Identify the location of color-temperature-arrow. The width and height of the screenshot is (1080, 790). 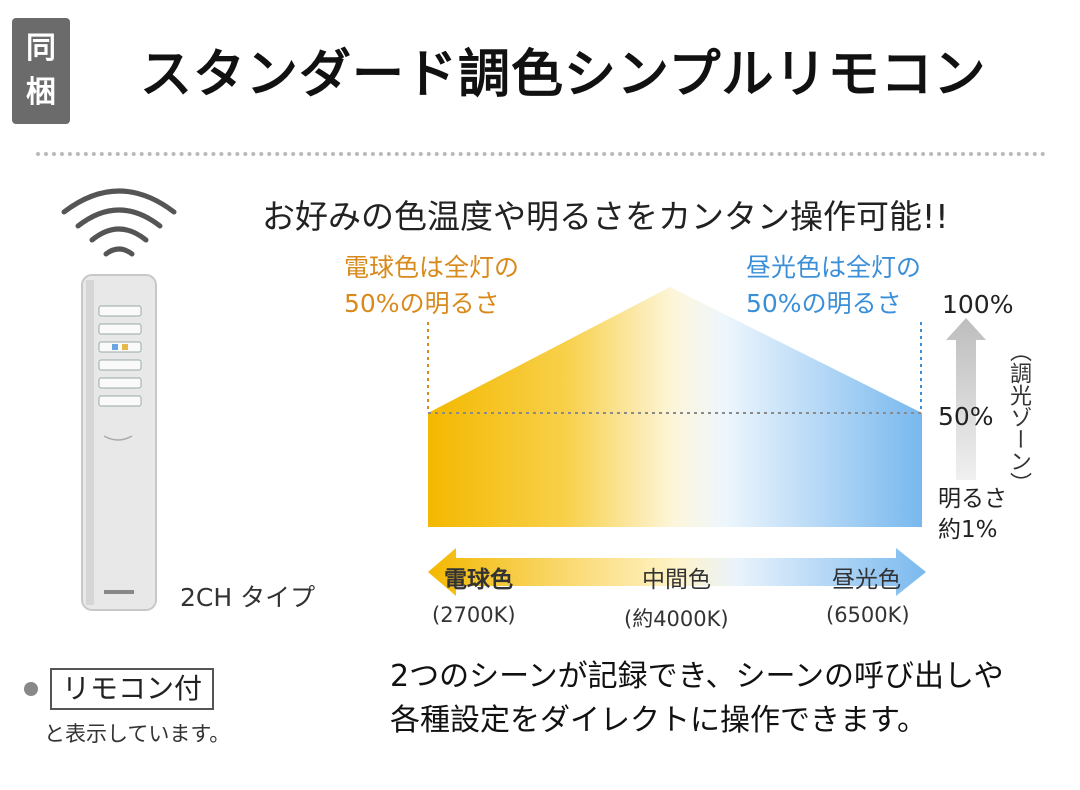
(677, 572).